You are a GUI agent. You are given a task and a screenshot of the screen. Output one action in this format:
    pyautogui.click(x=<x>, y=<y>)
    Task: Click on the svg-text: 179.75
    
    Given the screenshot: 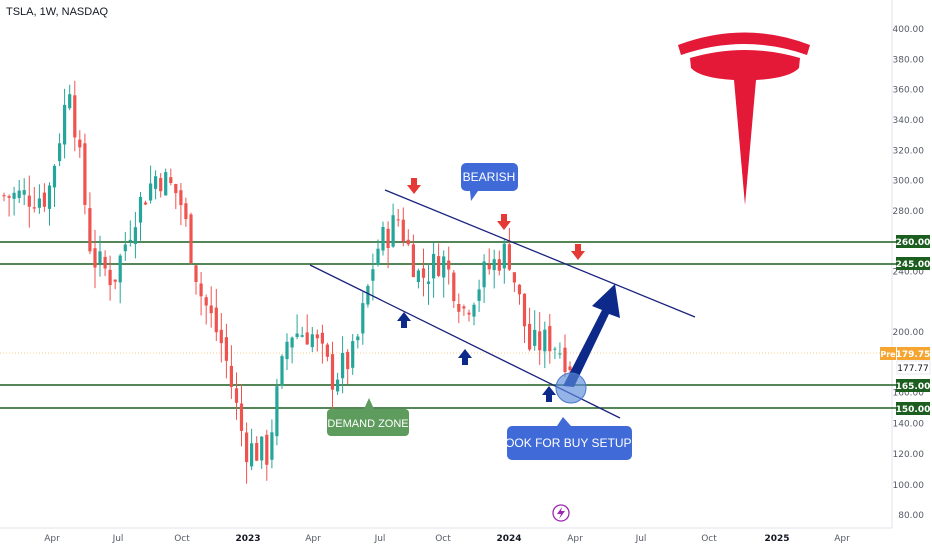 What is the action you would take?
    pyautogui.click(x=913, y=355)
    